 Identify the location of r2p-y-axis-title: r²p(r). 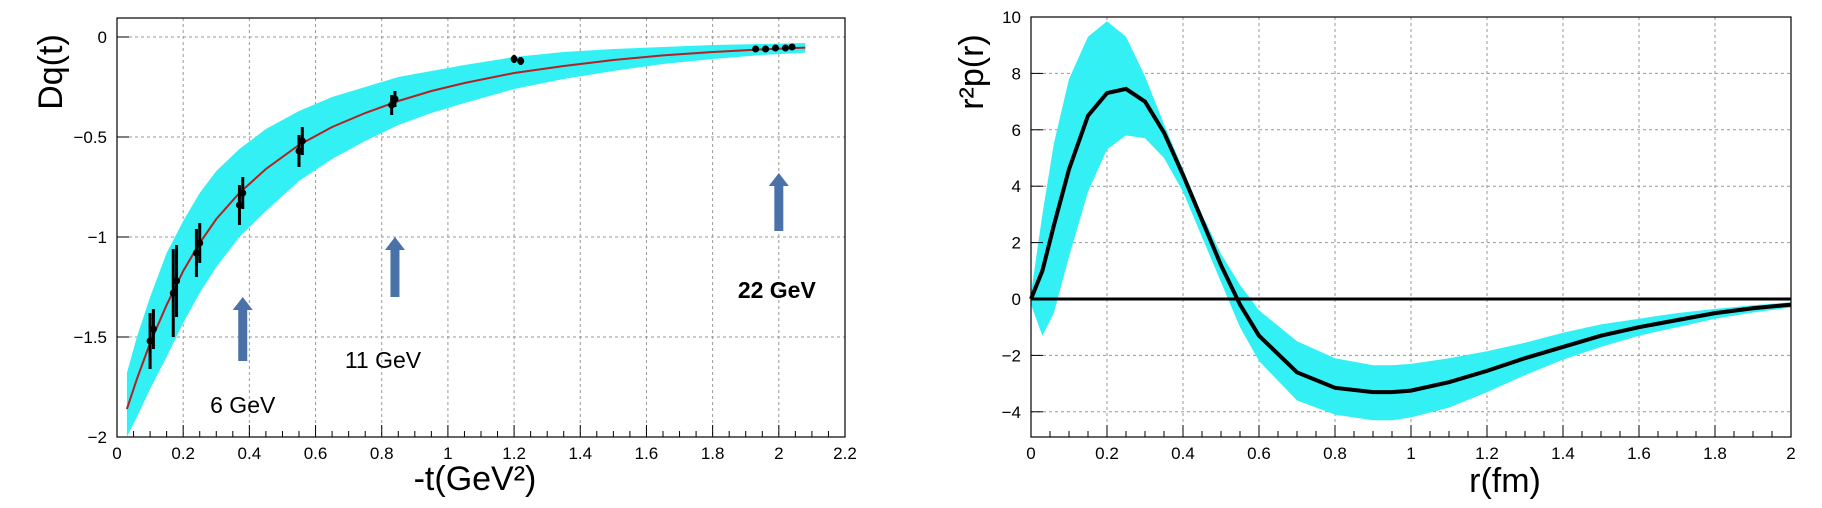
(972, 72).